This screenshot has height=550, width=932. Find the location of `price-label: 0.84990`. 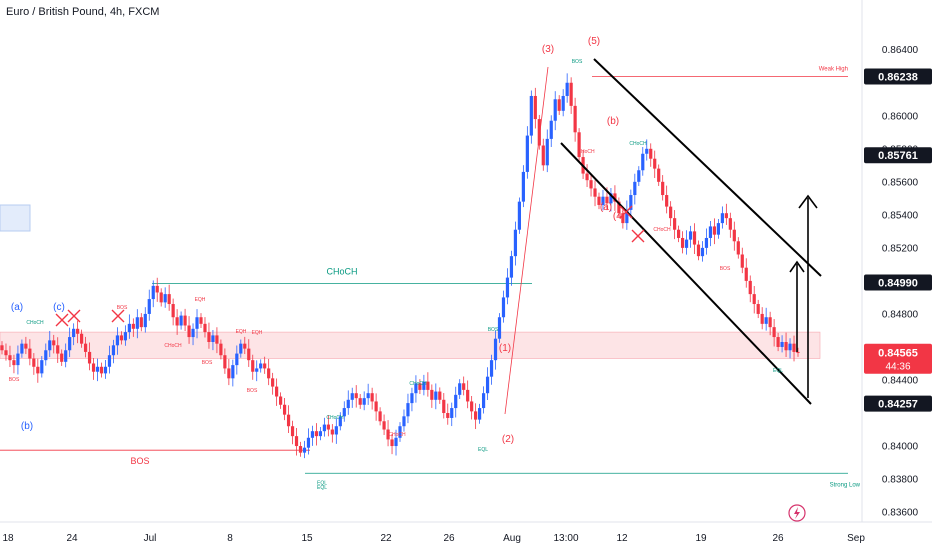

price-label: 0.84990 is located at coordinates (898, 284).